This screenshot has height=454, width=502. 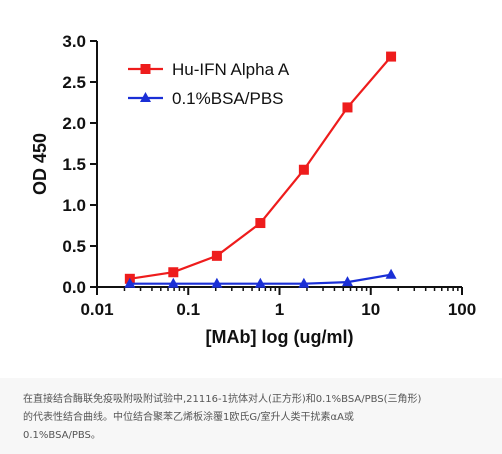 I want to click on y-tick-label: 0.5, so click(x=74, y=246).